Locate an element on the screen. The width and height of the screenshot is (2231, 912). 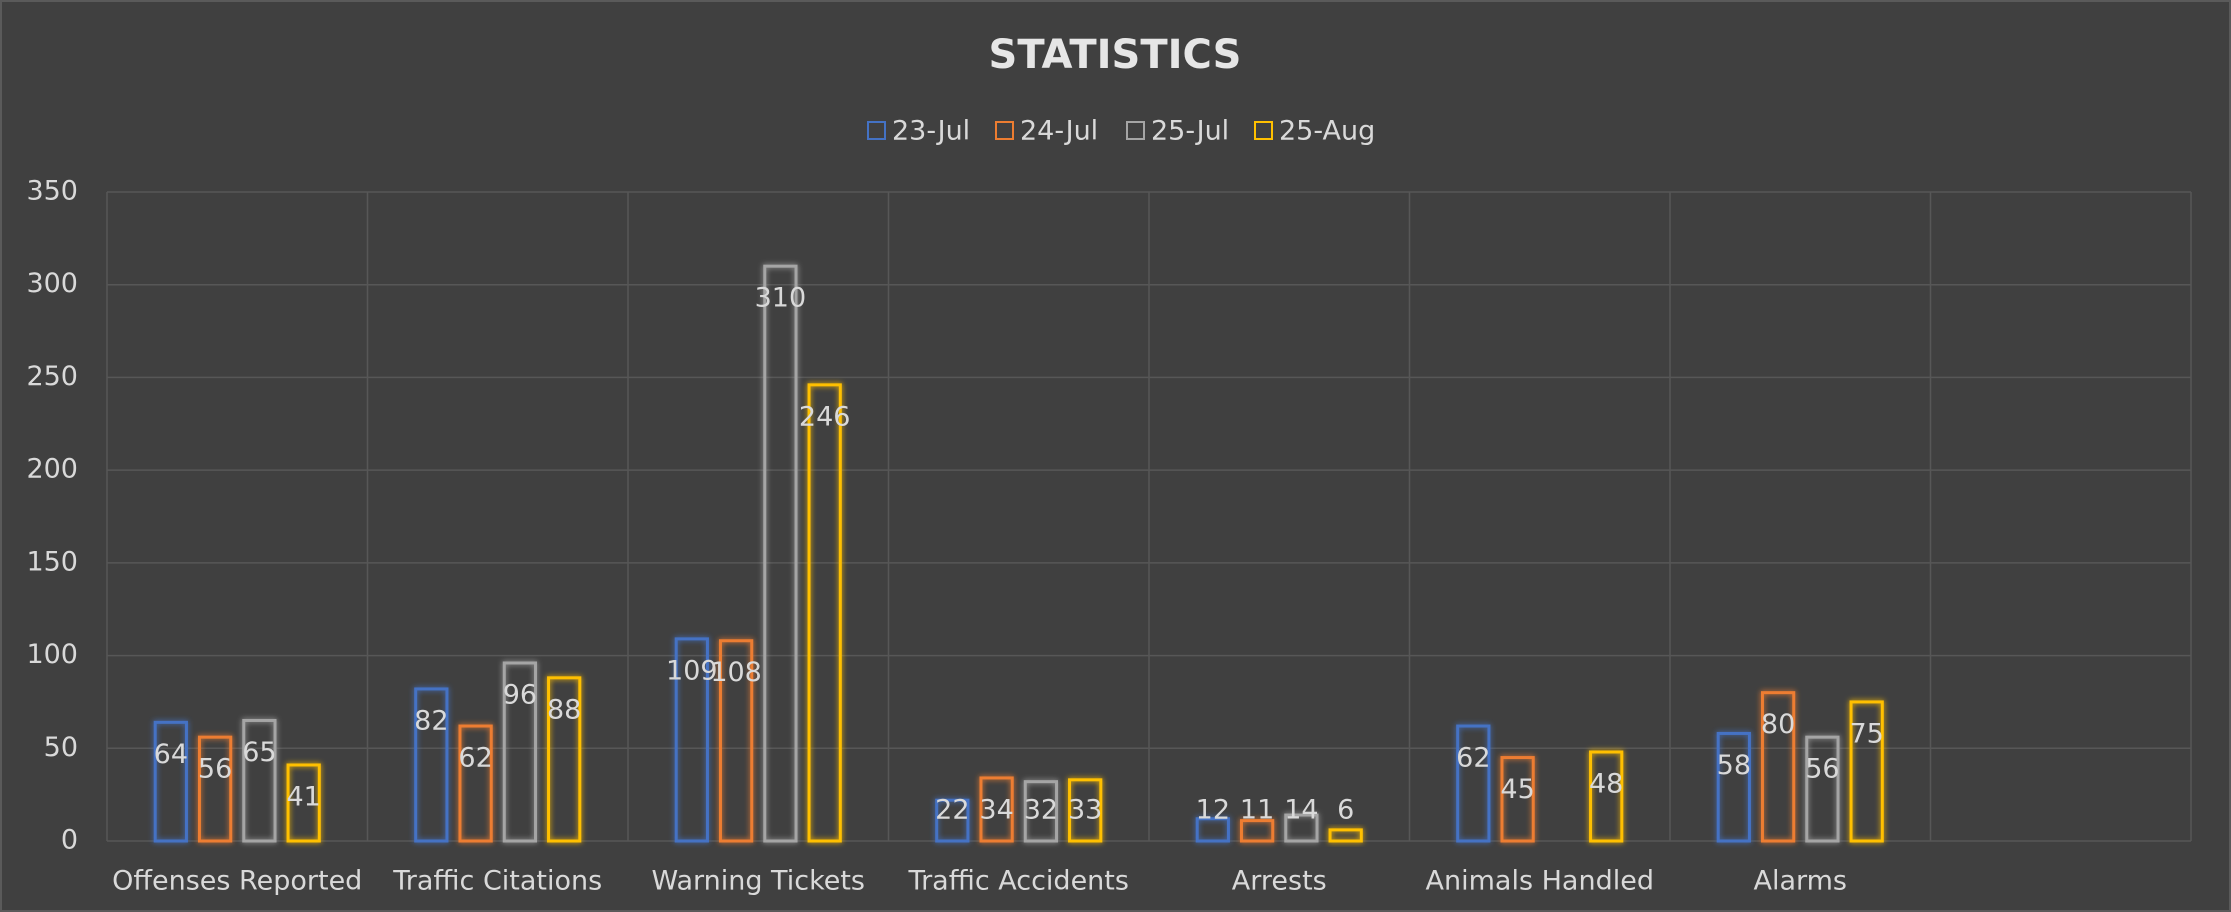
y-tick-label: 50 is located at coordinates (61, 747).